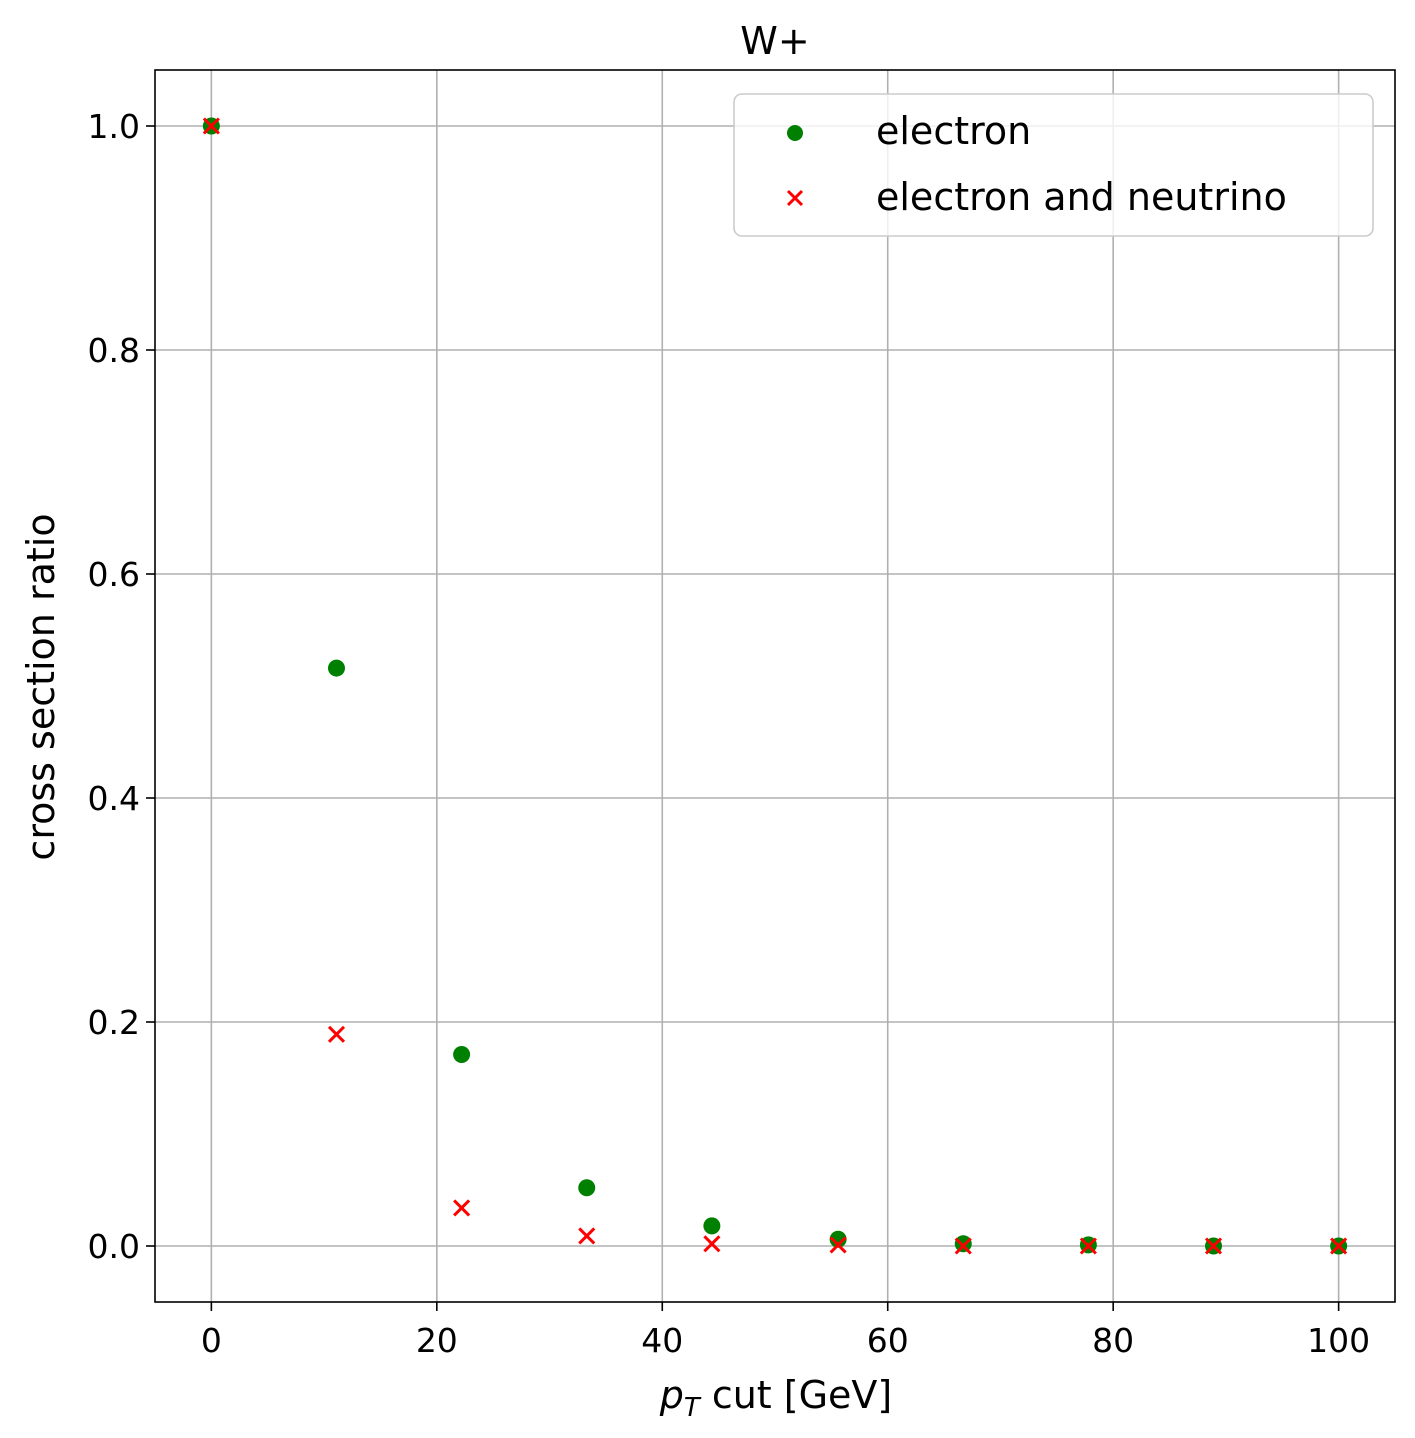  Describe the element at coordinates (1113, 1340) in the screenshot. I see `x-tick-label: 80` at that location.